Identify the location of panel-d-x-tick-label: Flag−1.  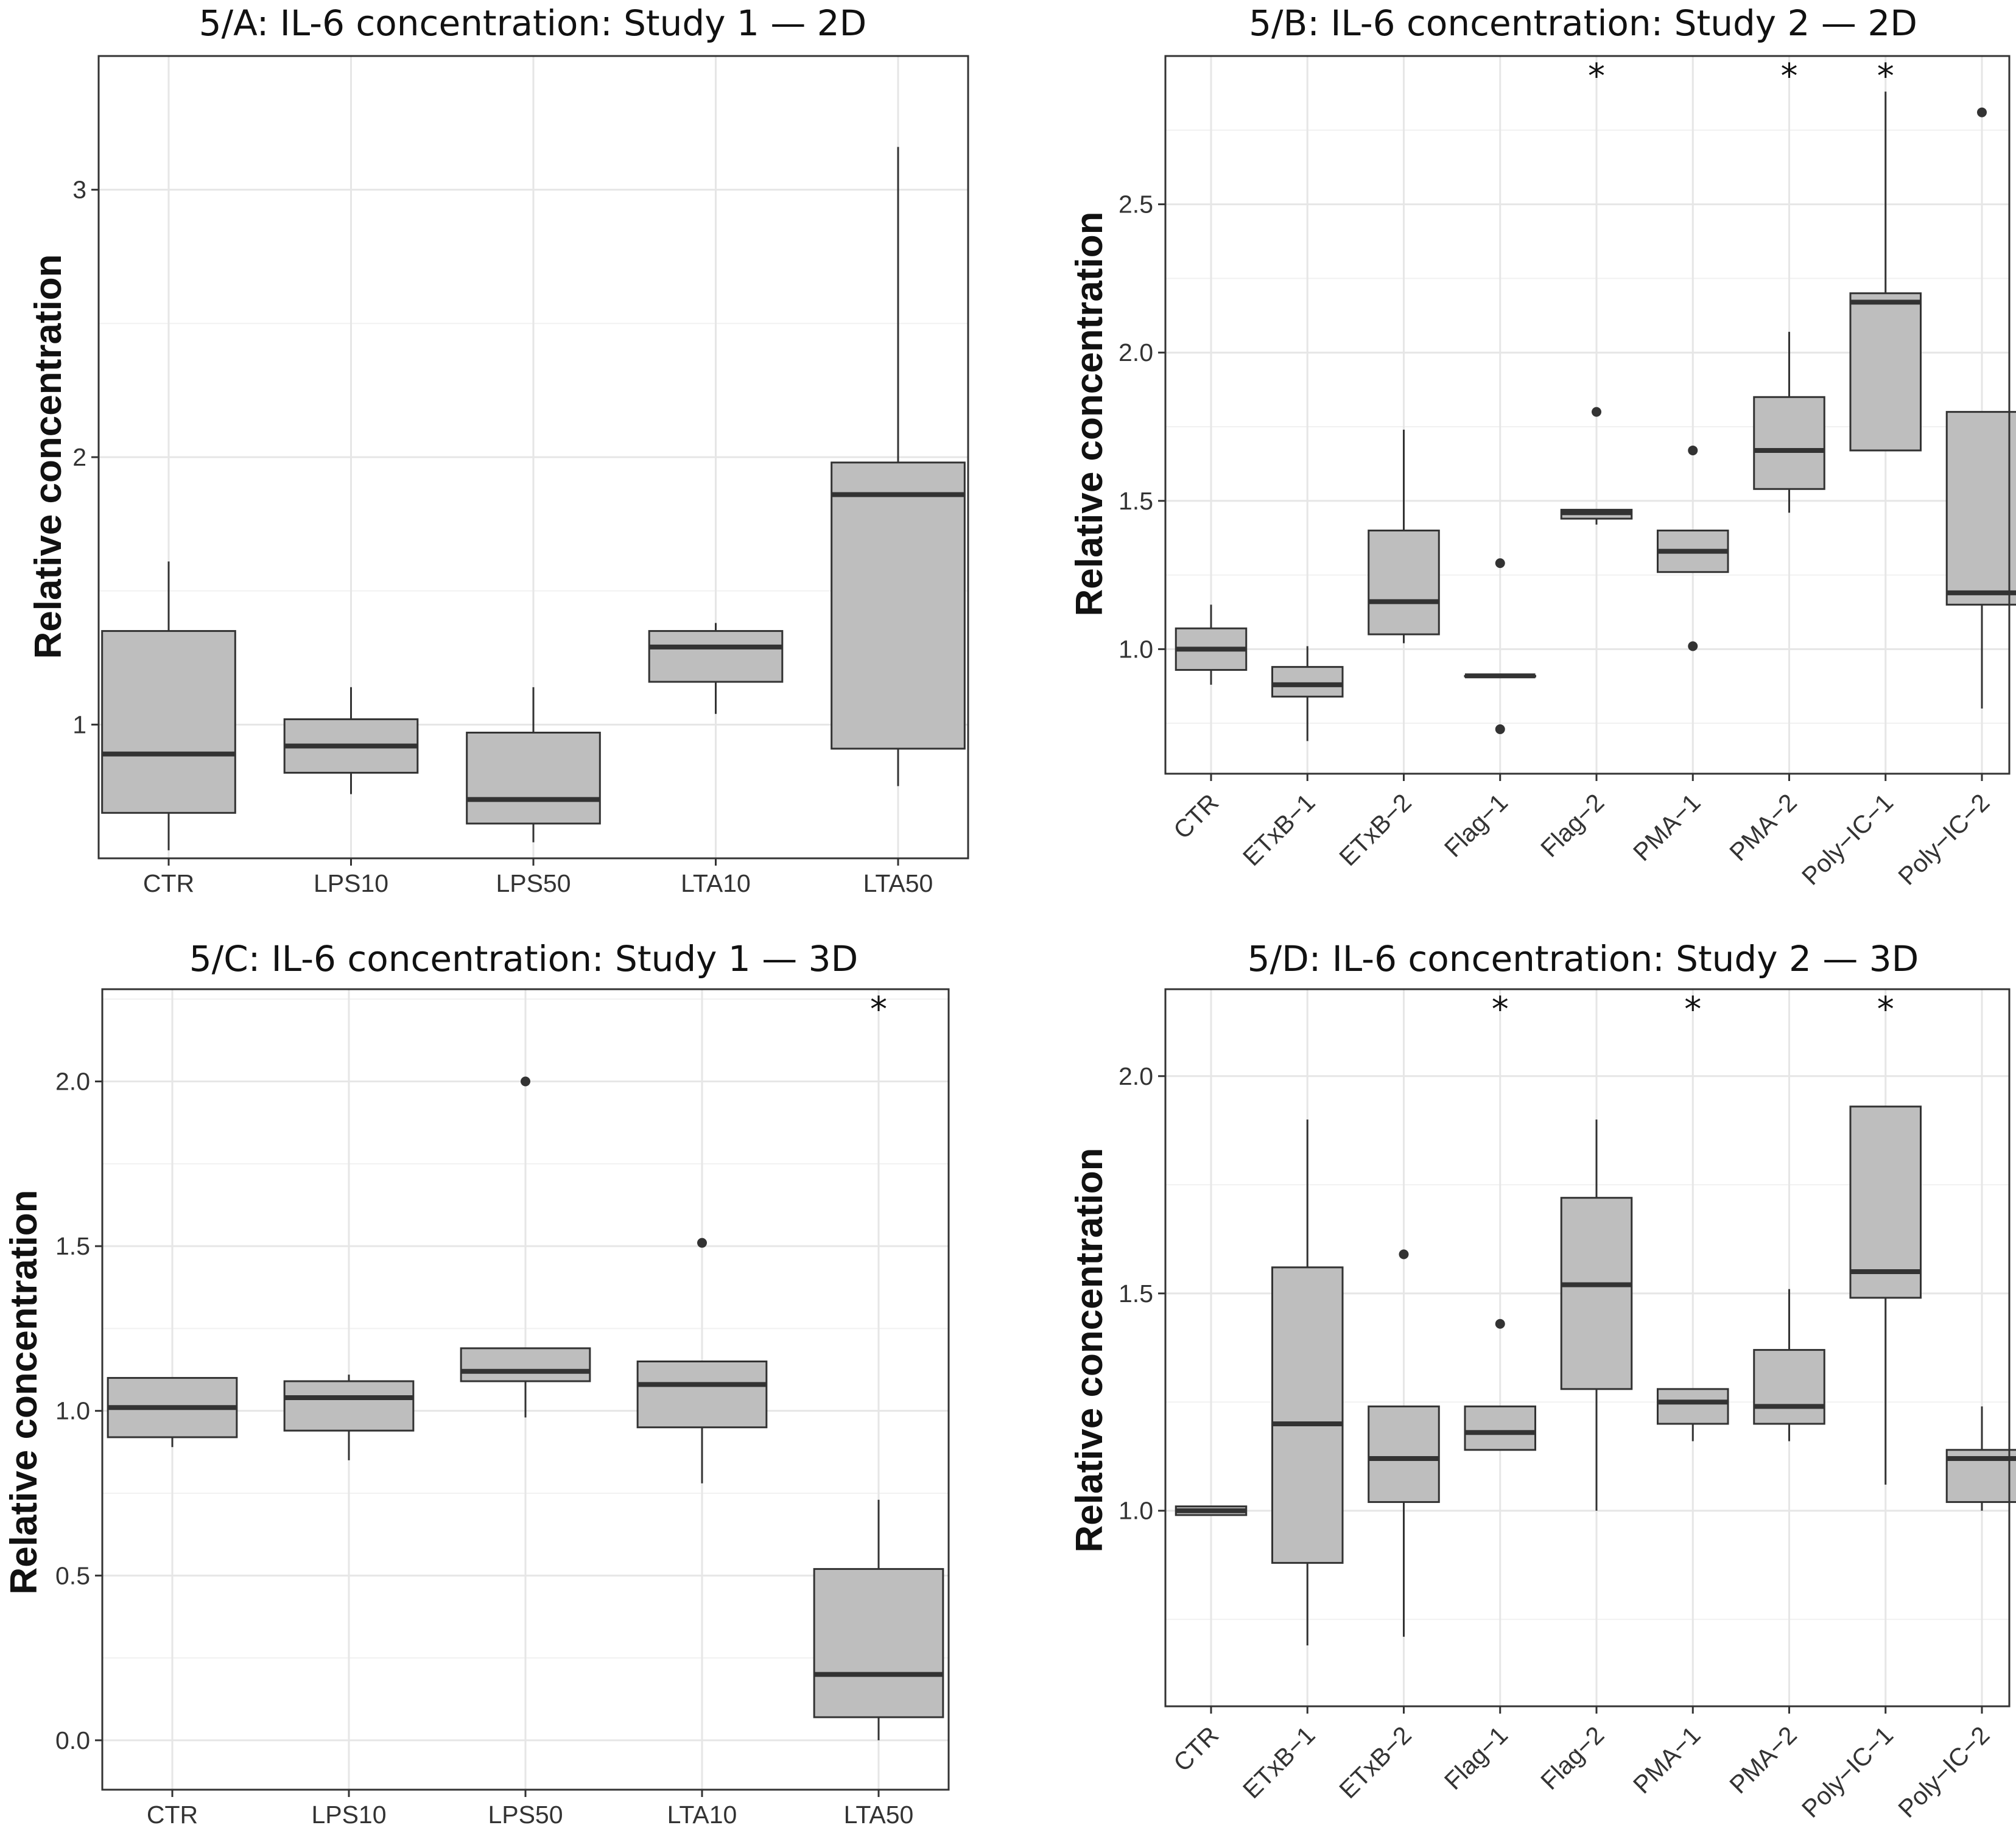
(1476, 1758).